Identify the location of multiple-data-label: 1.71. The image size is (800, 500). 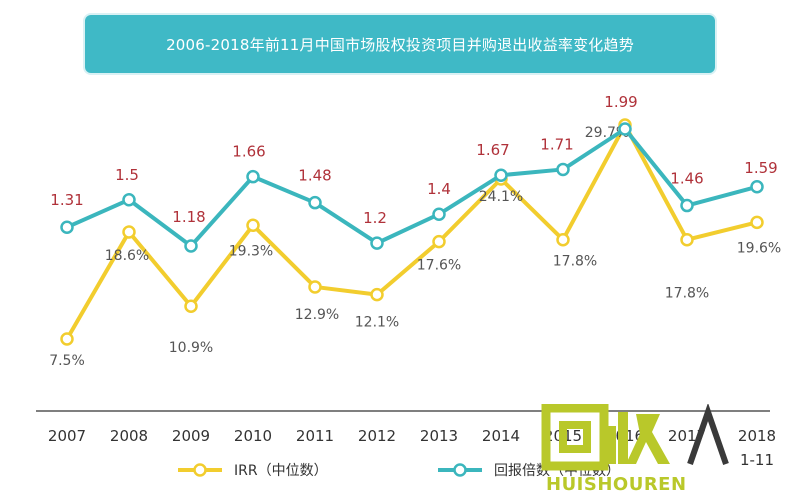
(556, 144).